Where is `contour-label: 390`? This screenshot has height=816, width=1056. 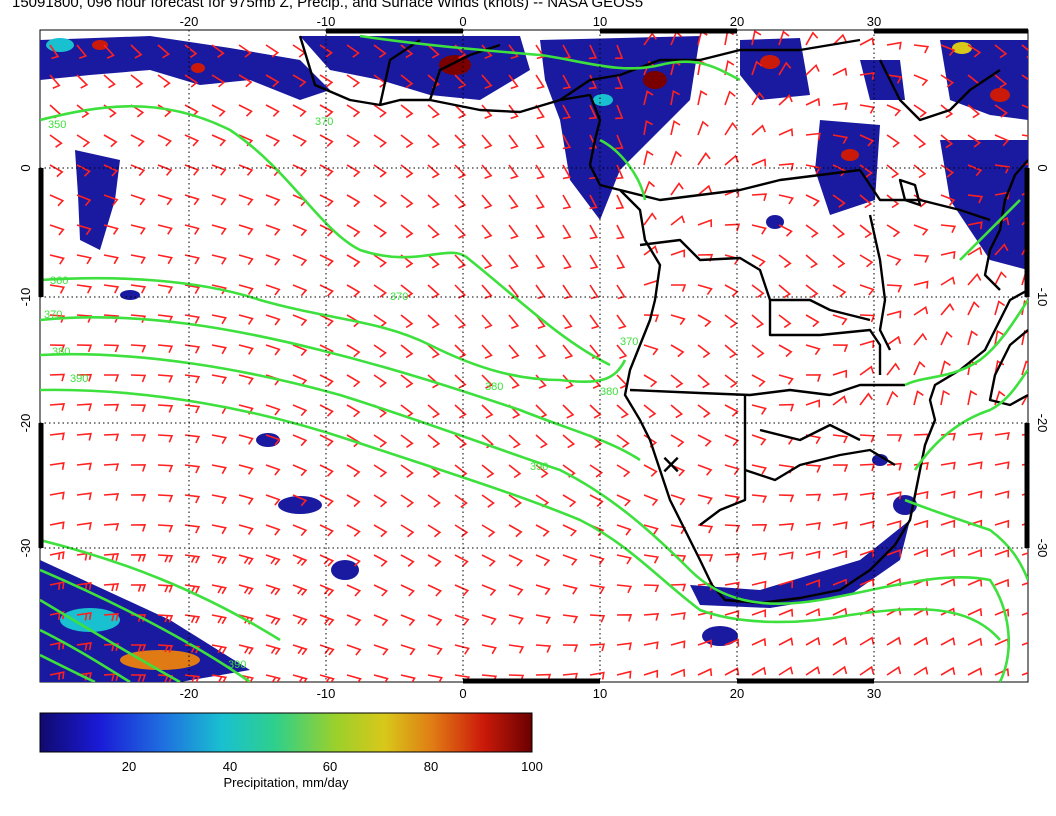 contour-label: 390 is located at coordinates (79, 379).